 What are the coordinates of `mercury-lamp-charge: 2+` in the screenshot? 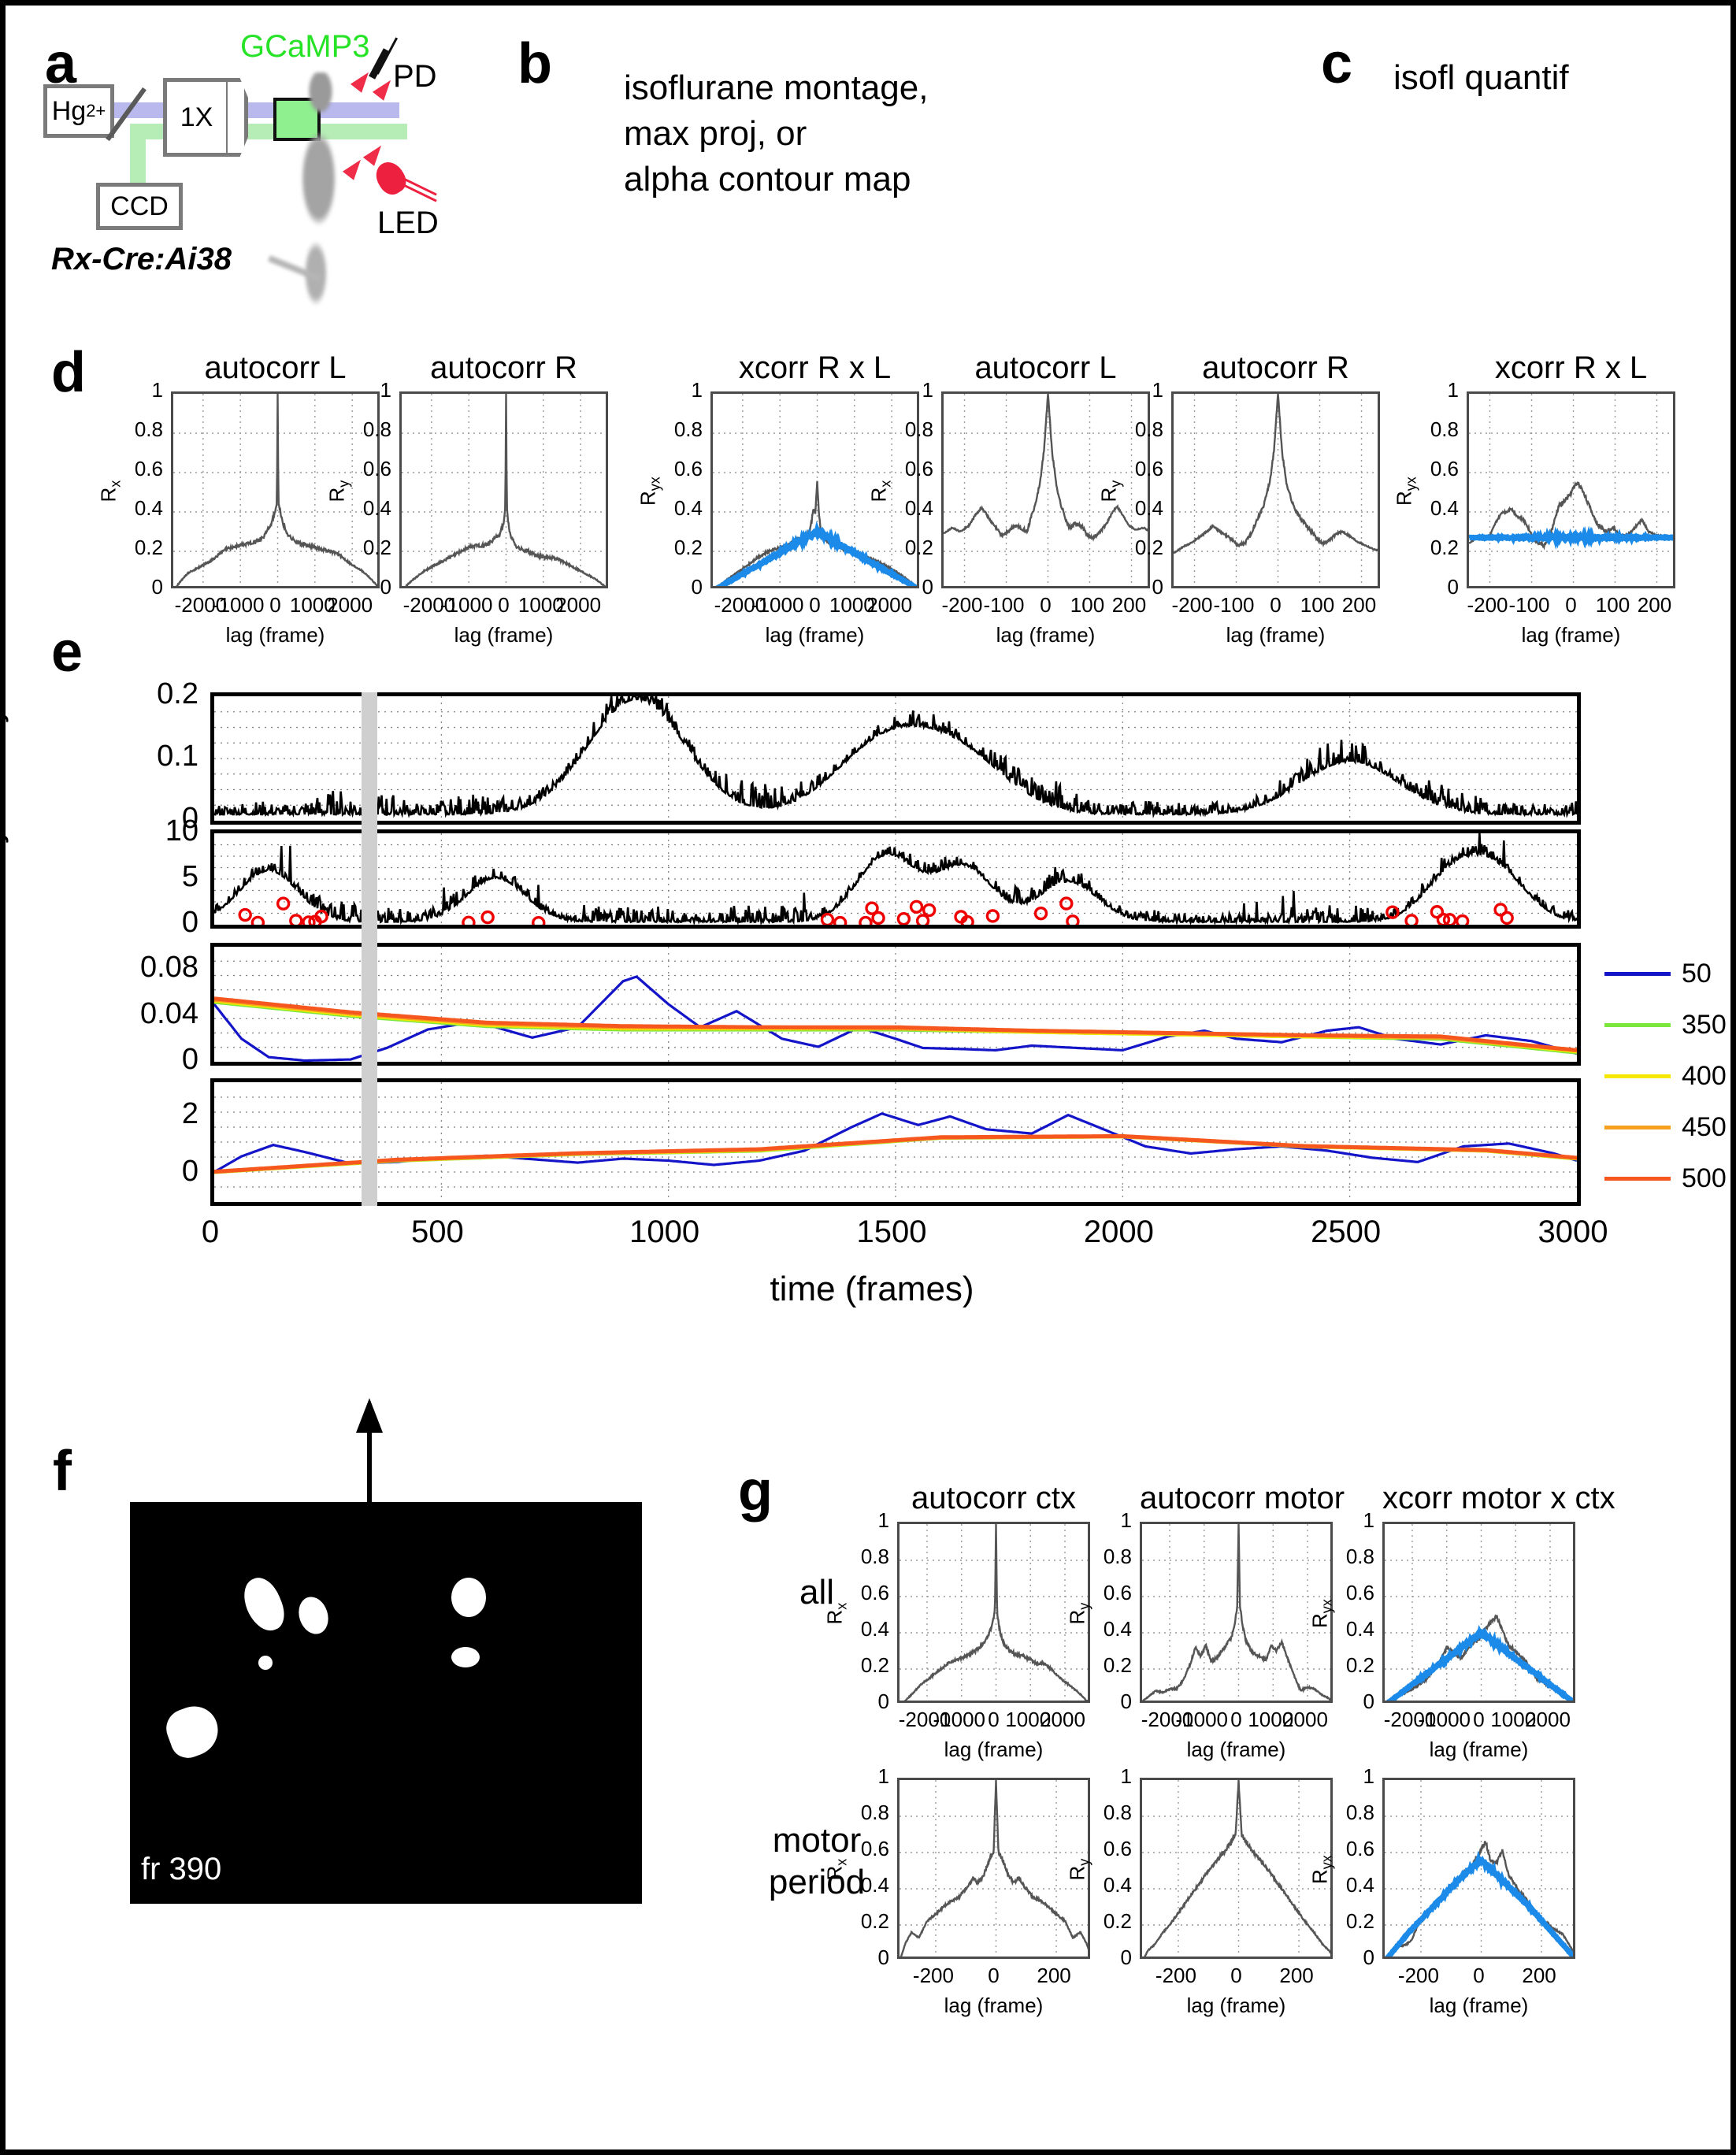 It's located at (96, 111).